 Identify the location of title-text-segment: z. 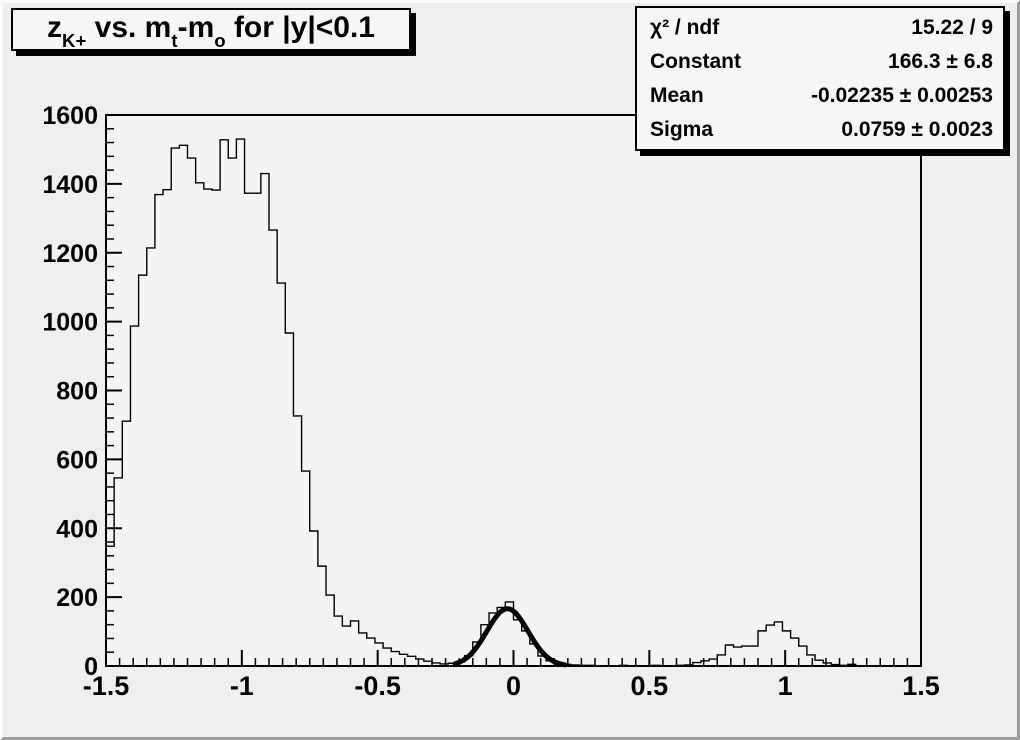
(55, 27).